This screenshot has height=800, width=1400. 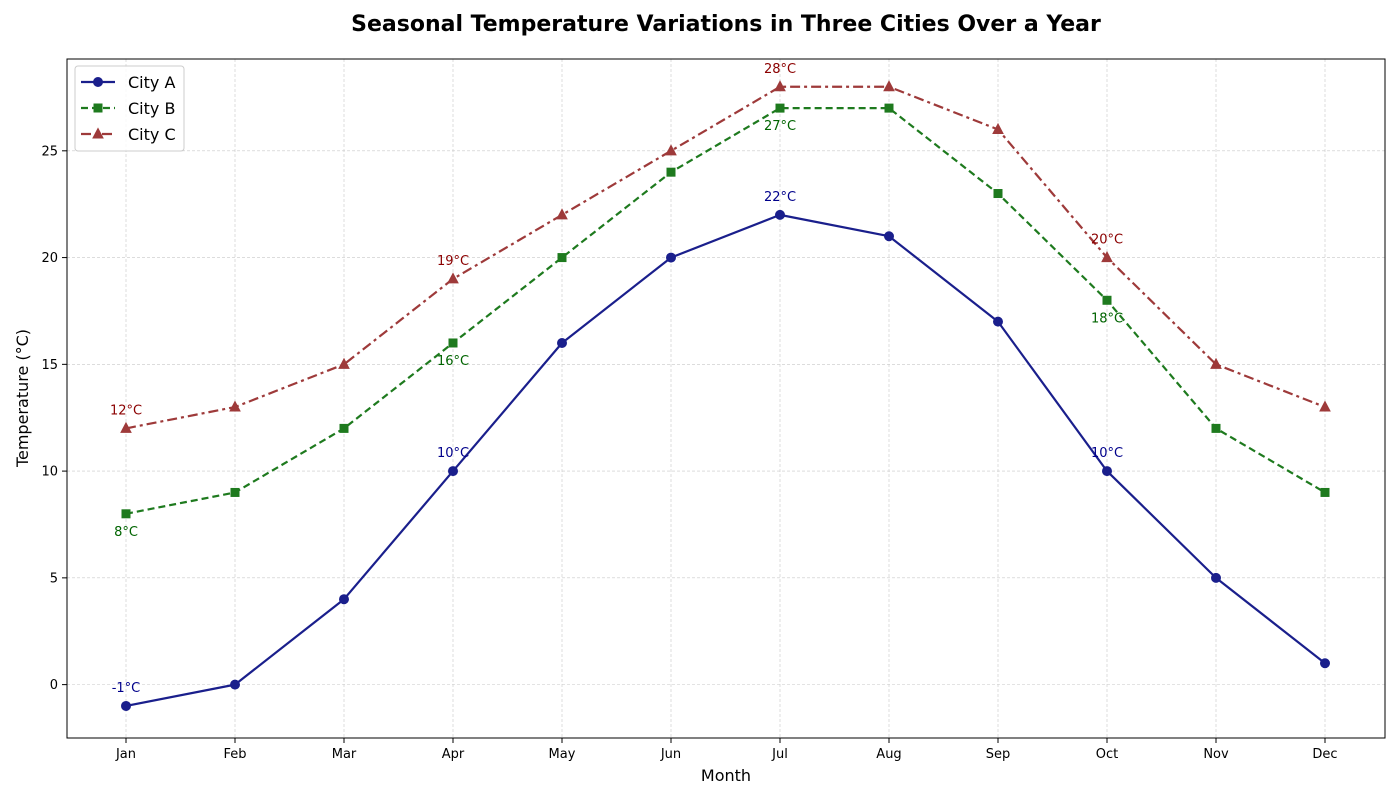 I want to click on x-tick-label: Dec, so click(x=1324, y=754).